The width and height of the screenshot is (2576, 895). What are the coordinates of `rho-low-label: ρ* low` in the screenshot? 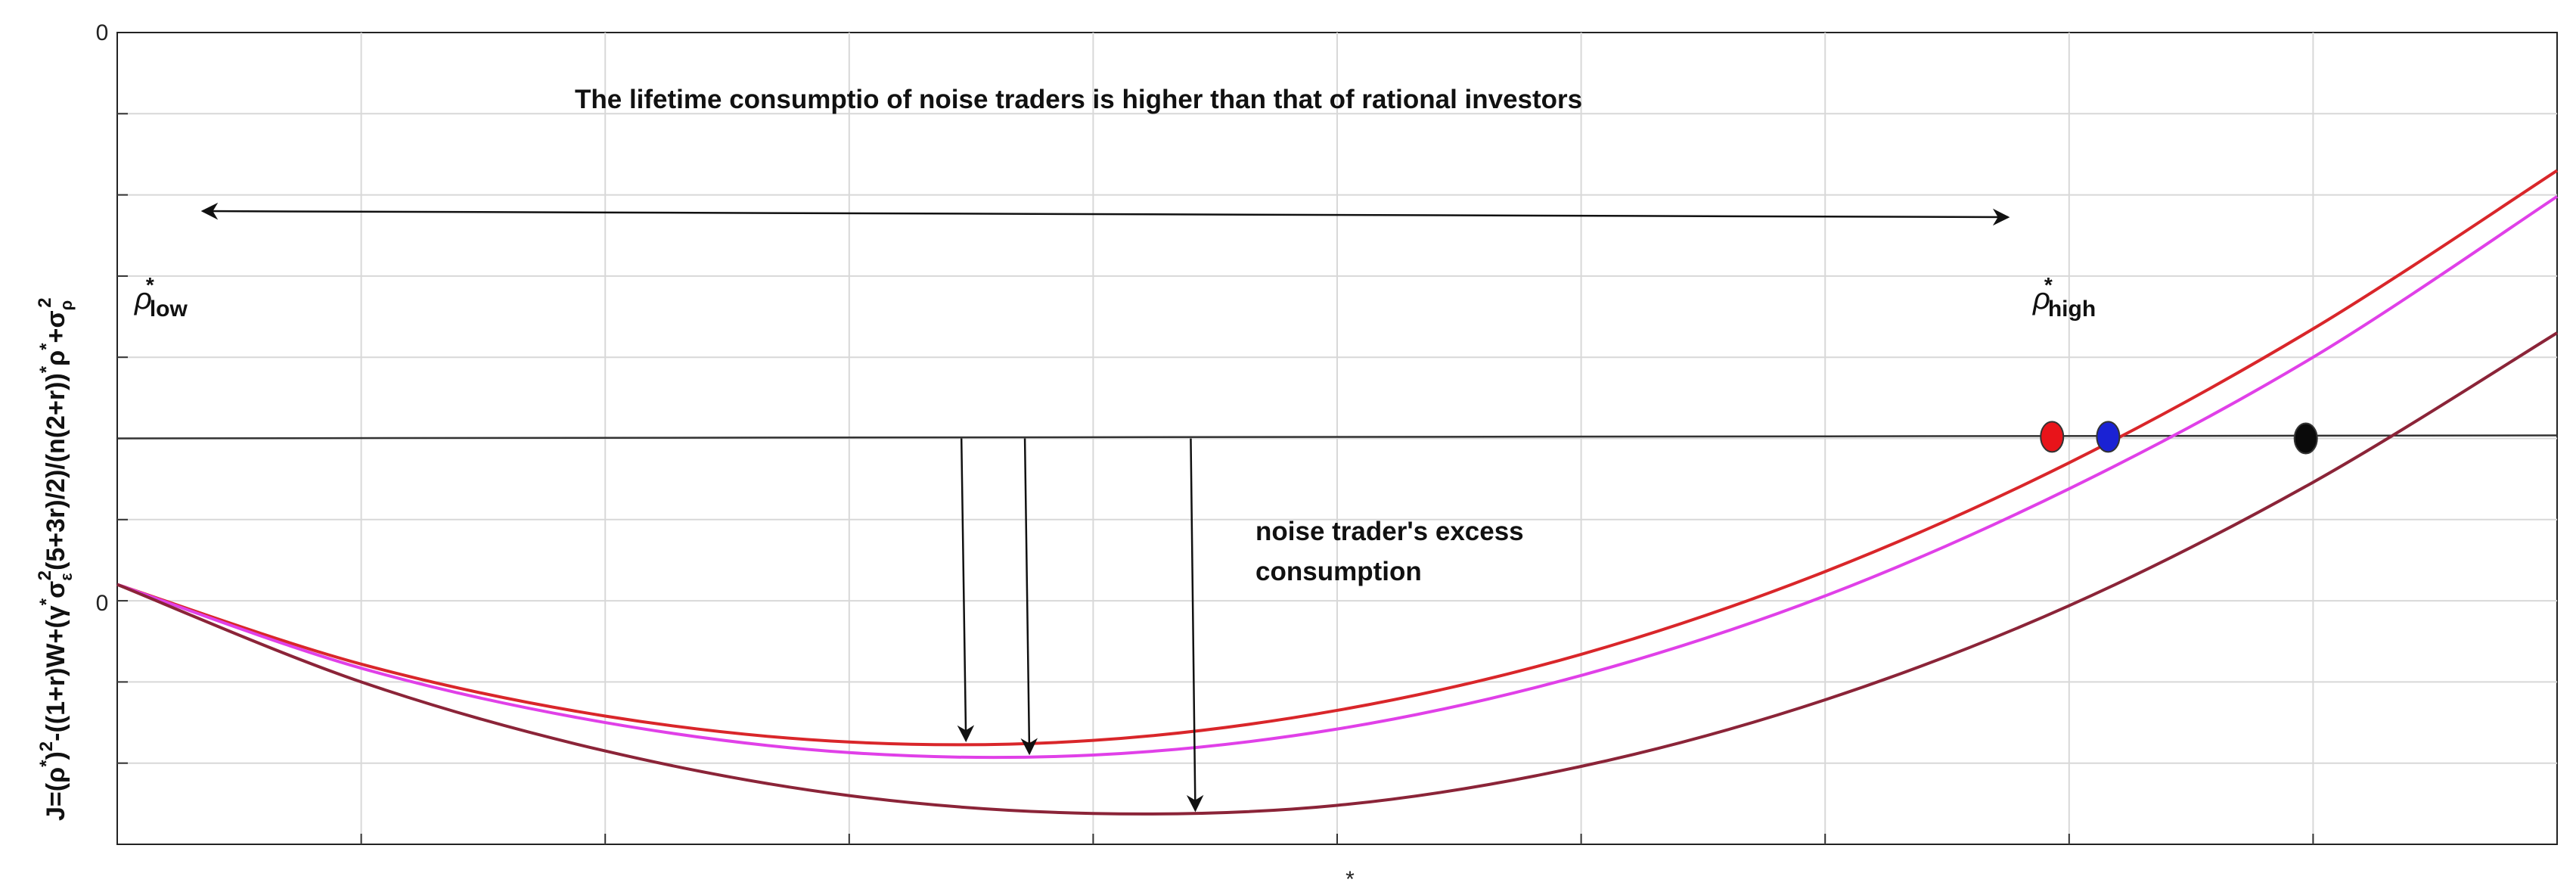 It's located at (161, 297).